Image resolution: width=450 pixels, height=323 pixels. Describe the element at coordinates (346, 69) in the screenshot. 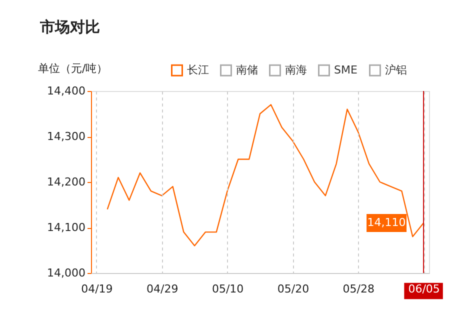

I see `legend-label: SME` at that location.